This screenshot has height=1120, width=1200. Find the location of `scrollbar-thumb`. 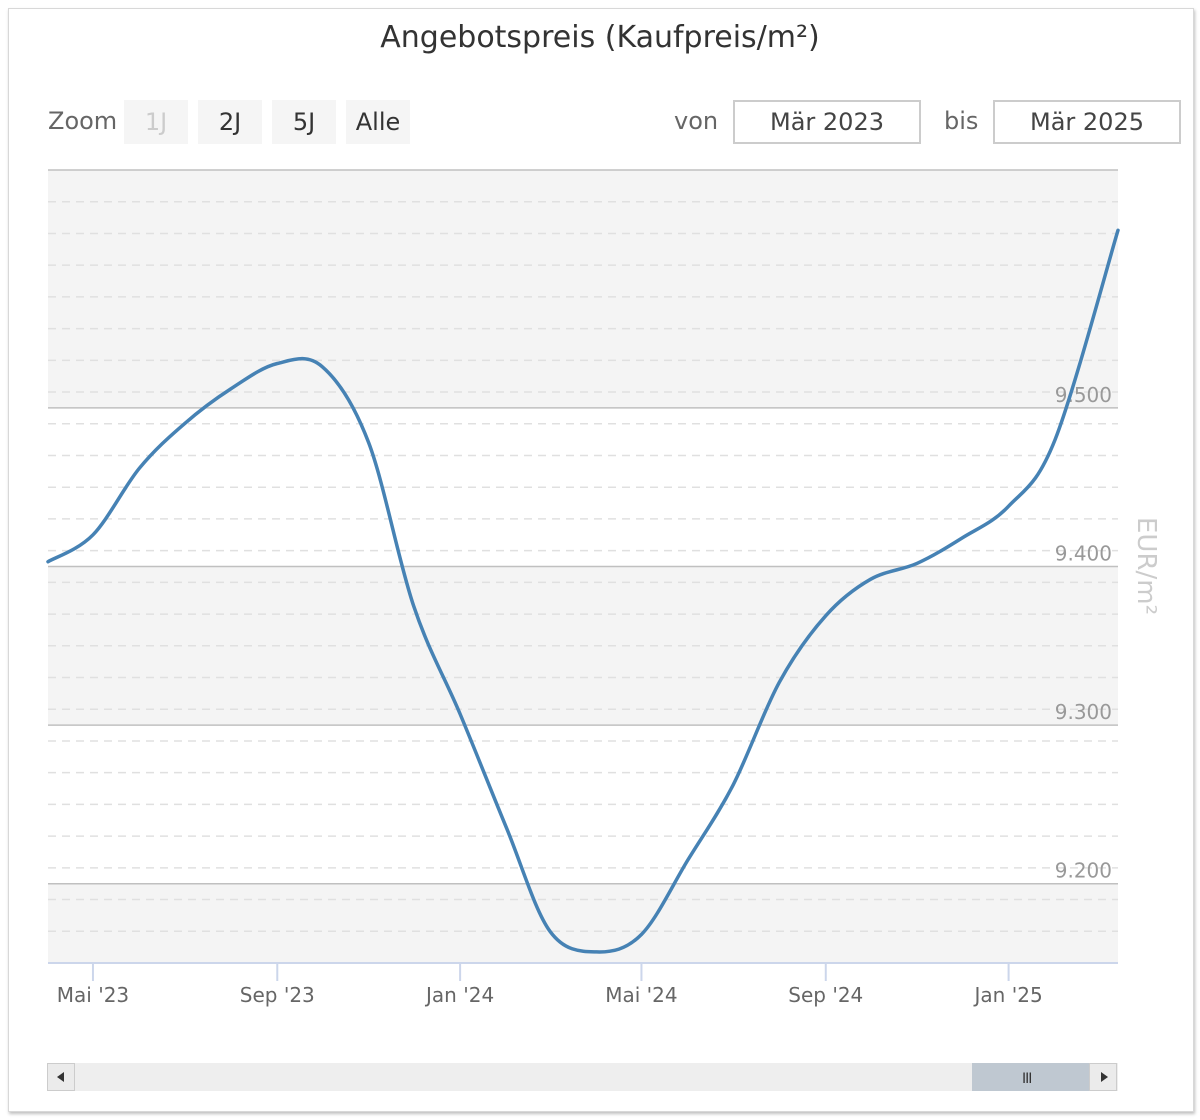

scrollbar-thumb is located at coordinates (1031, 1077).